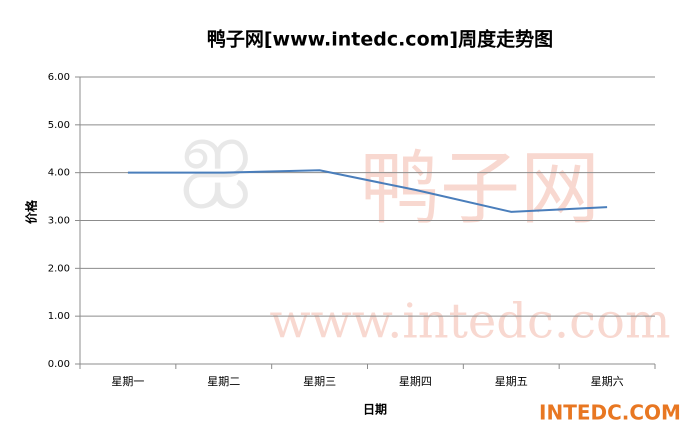  Describe the element at coordinates (59, 77) in the screenshot. I see `y-tick-label: 6.00` at that location.